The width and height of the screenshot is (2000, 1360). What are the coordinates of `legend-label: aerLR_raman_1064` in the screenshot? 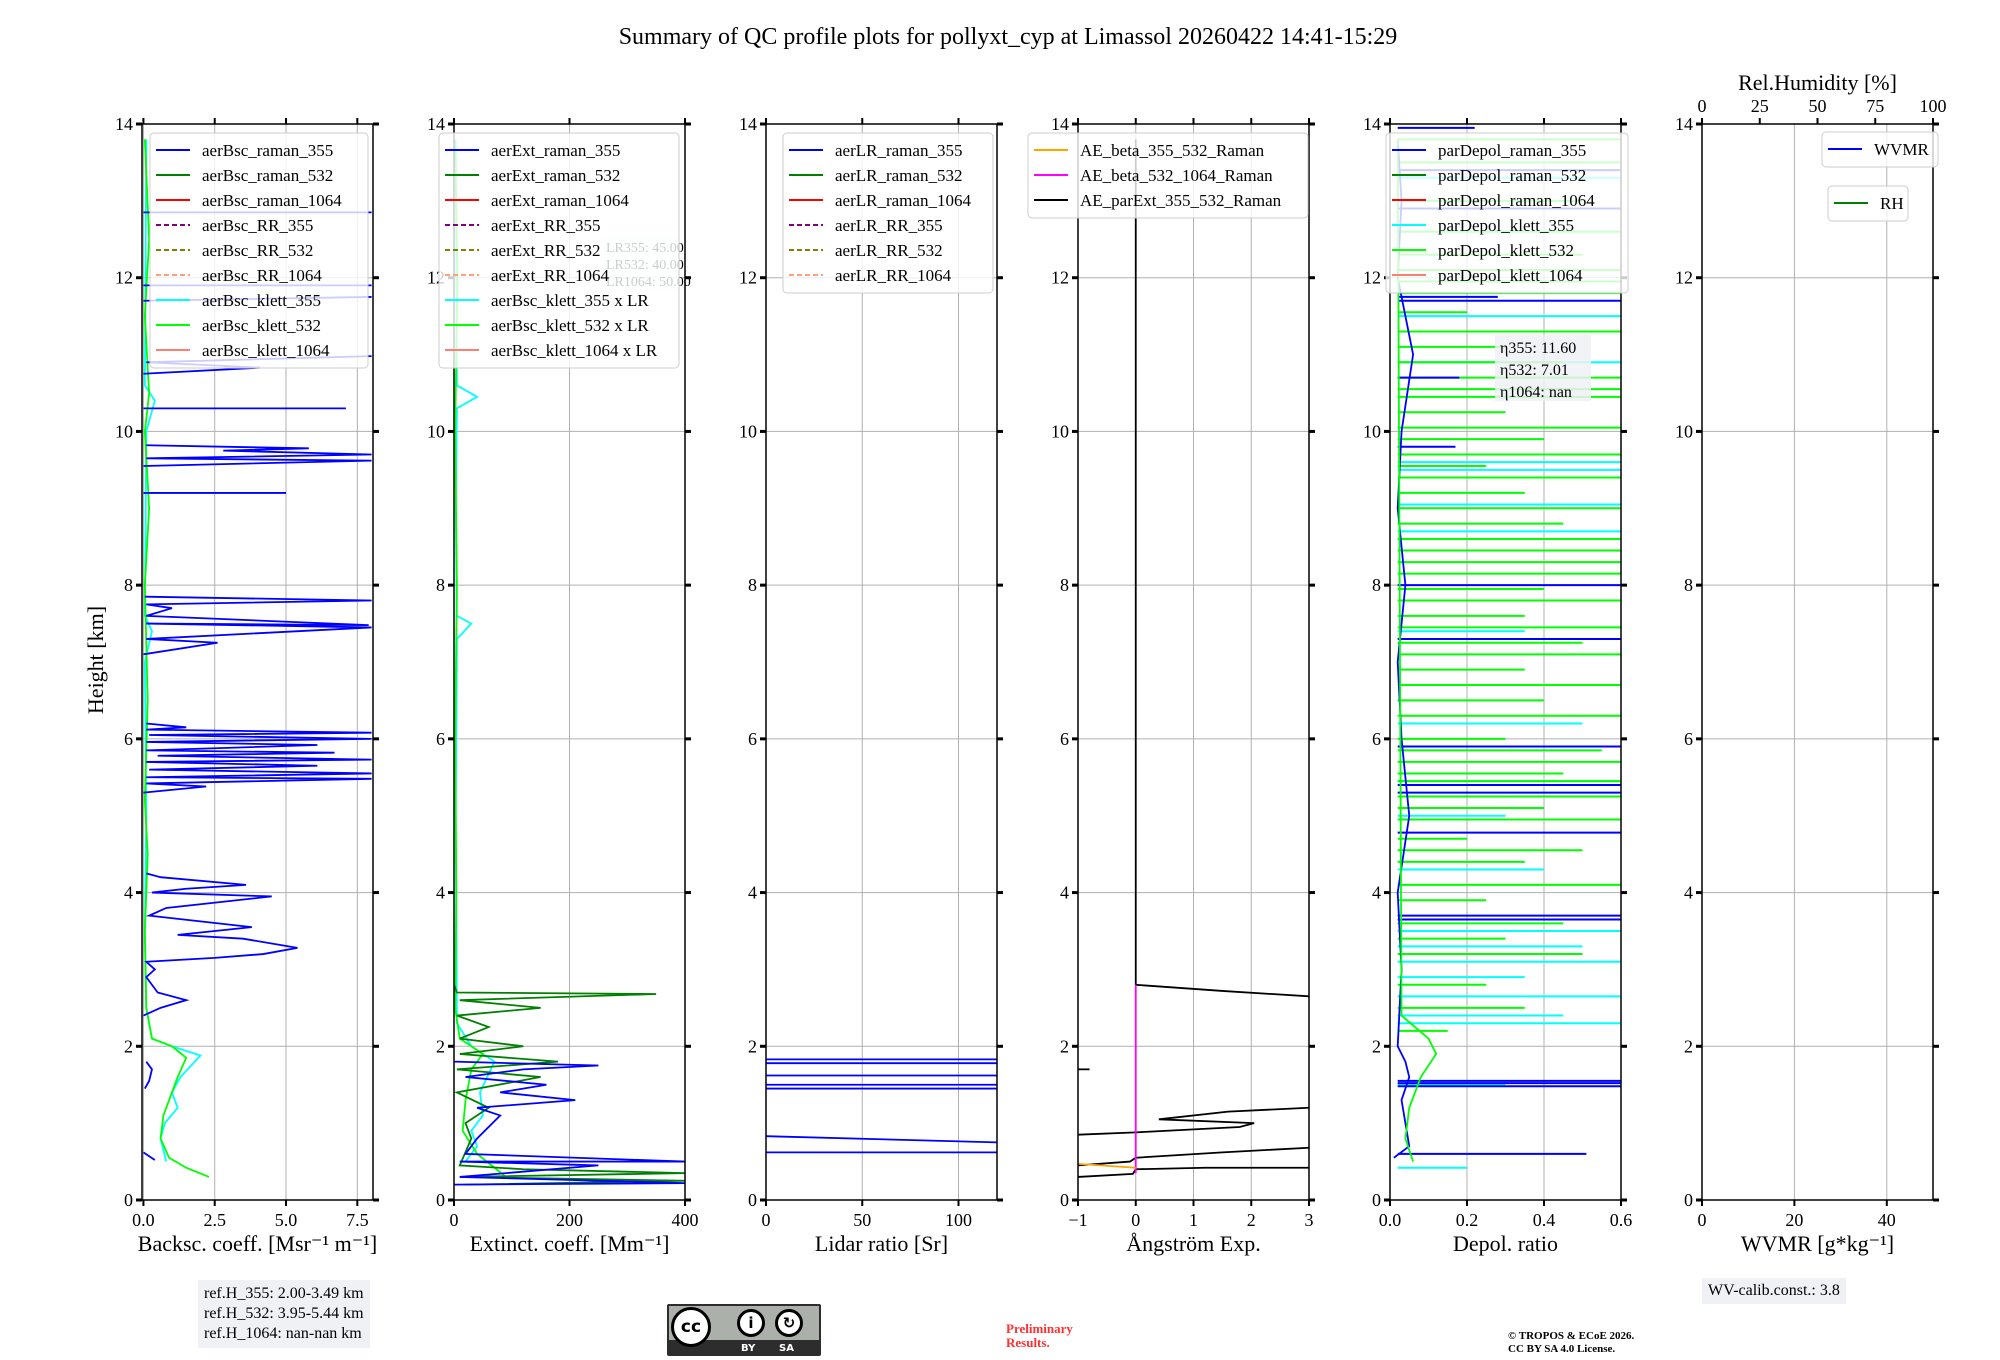 It's located at (903, 200).